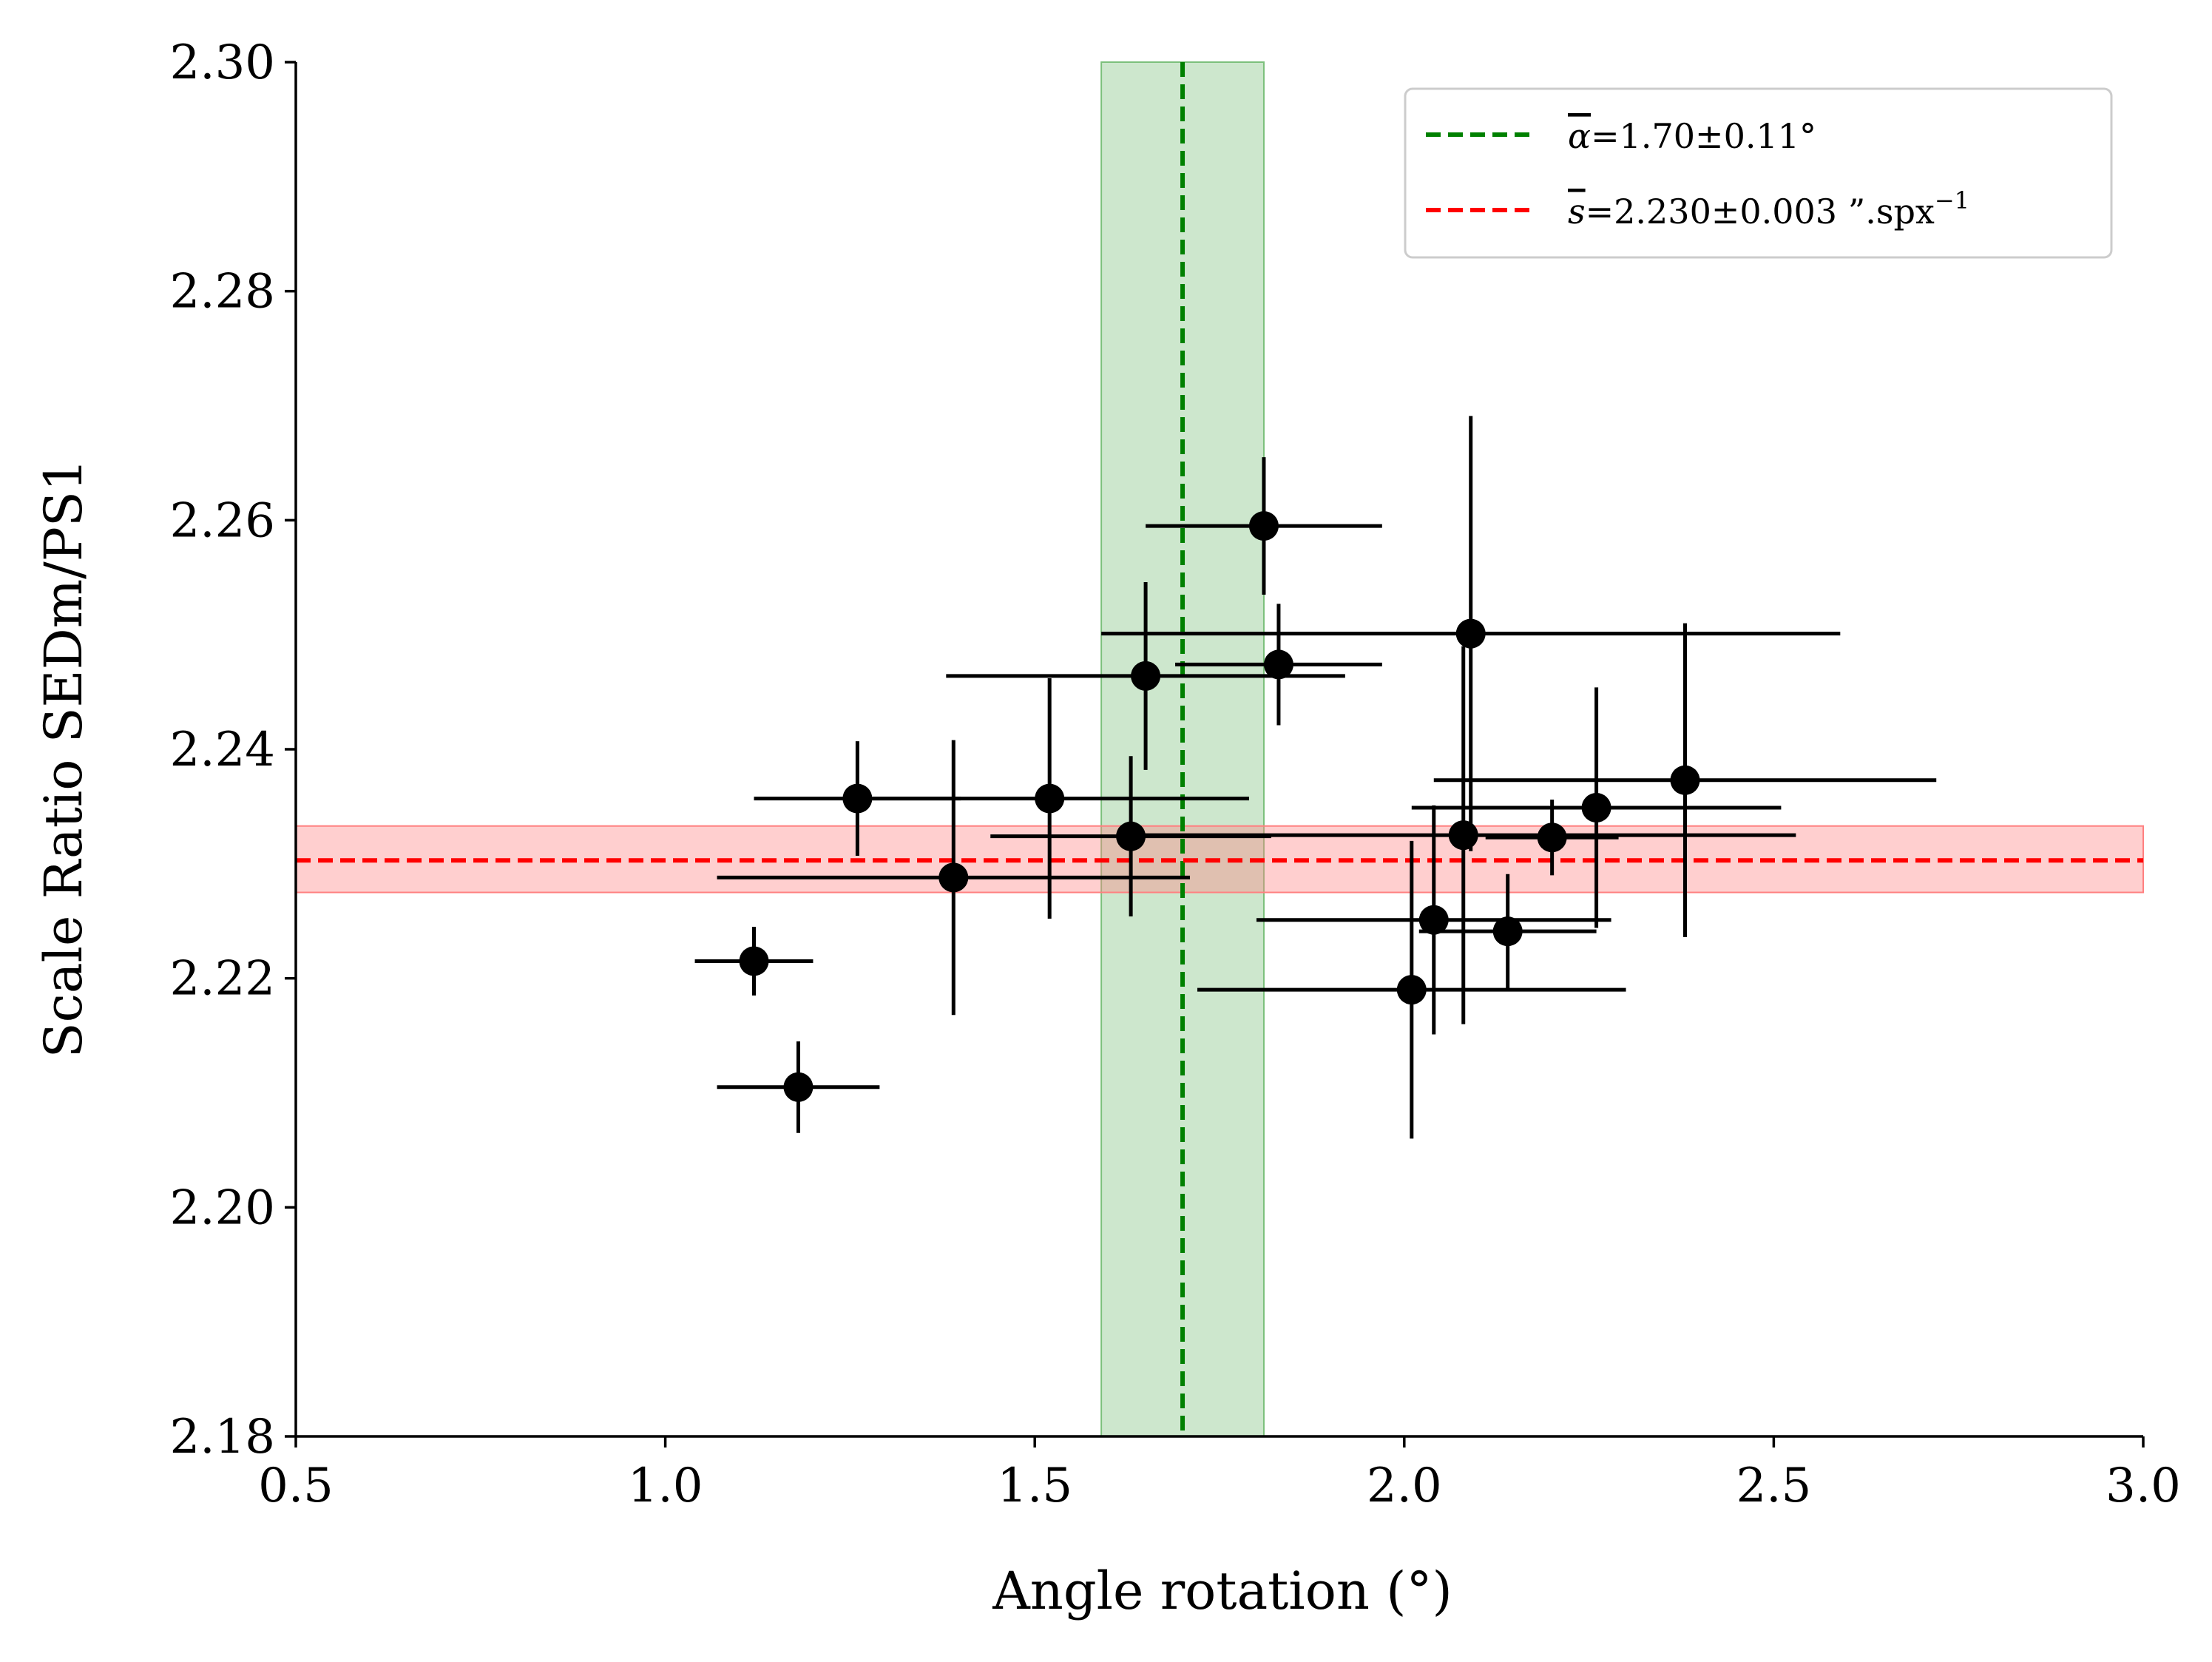  I want to click on y-tick-label: 2.22, so click(223, 979).